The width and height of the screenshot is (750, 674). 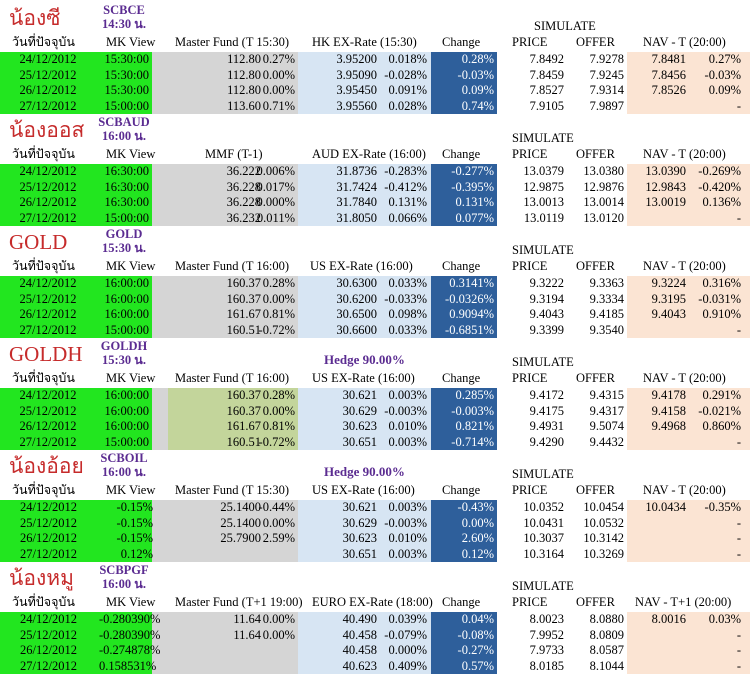 I want to click on cell-nav_pct: -0.03%, so click(x=722, y=74).